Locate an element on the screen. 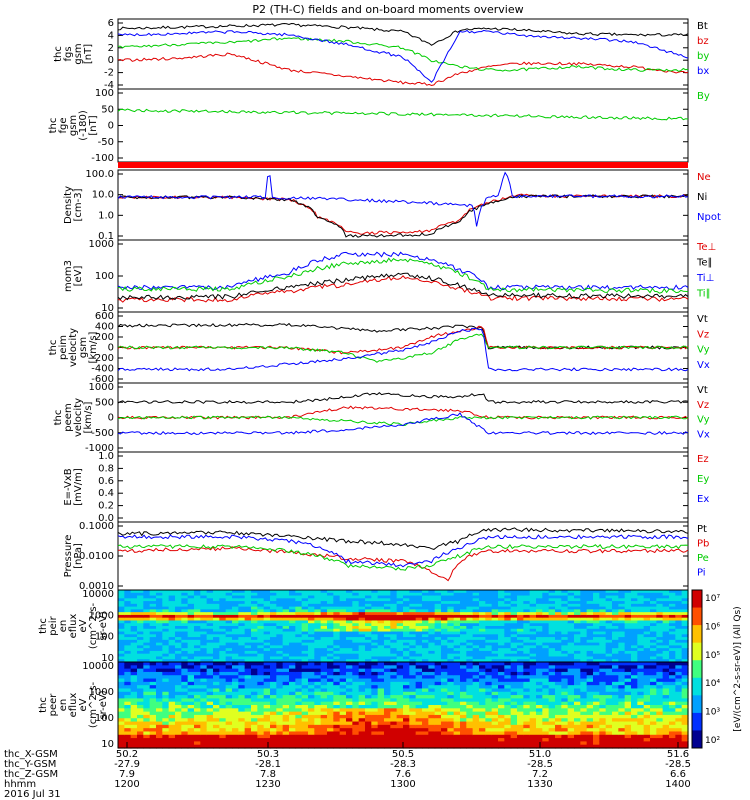 The height and width of the screenshot is (800, 750). ytick-label: 6 is located at coordinates (111, 23).